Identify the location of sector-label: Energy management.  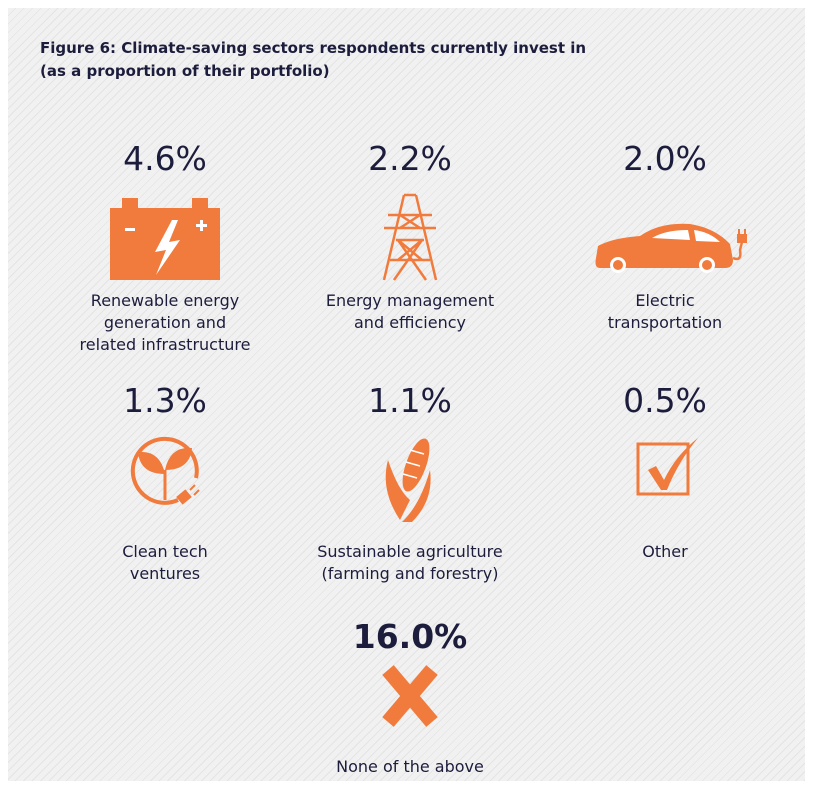
(410, 300).